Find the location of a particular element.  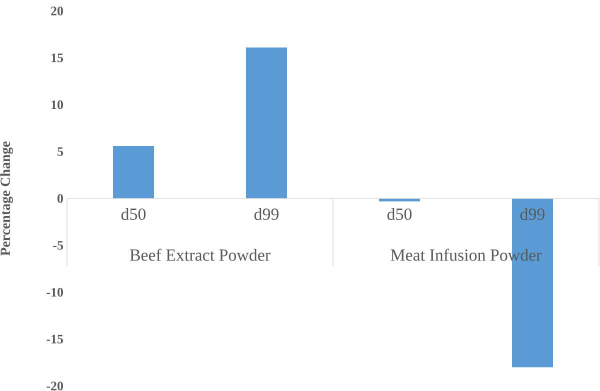

y-tick-label: -20 is located at coordinates (54, 386).